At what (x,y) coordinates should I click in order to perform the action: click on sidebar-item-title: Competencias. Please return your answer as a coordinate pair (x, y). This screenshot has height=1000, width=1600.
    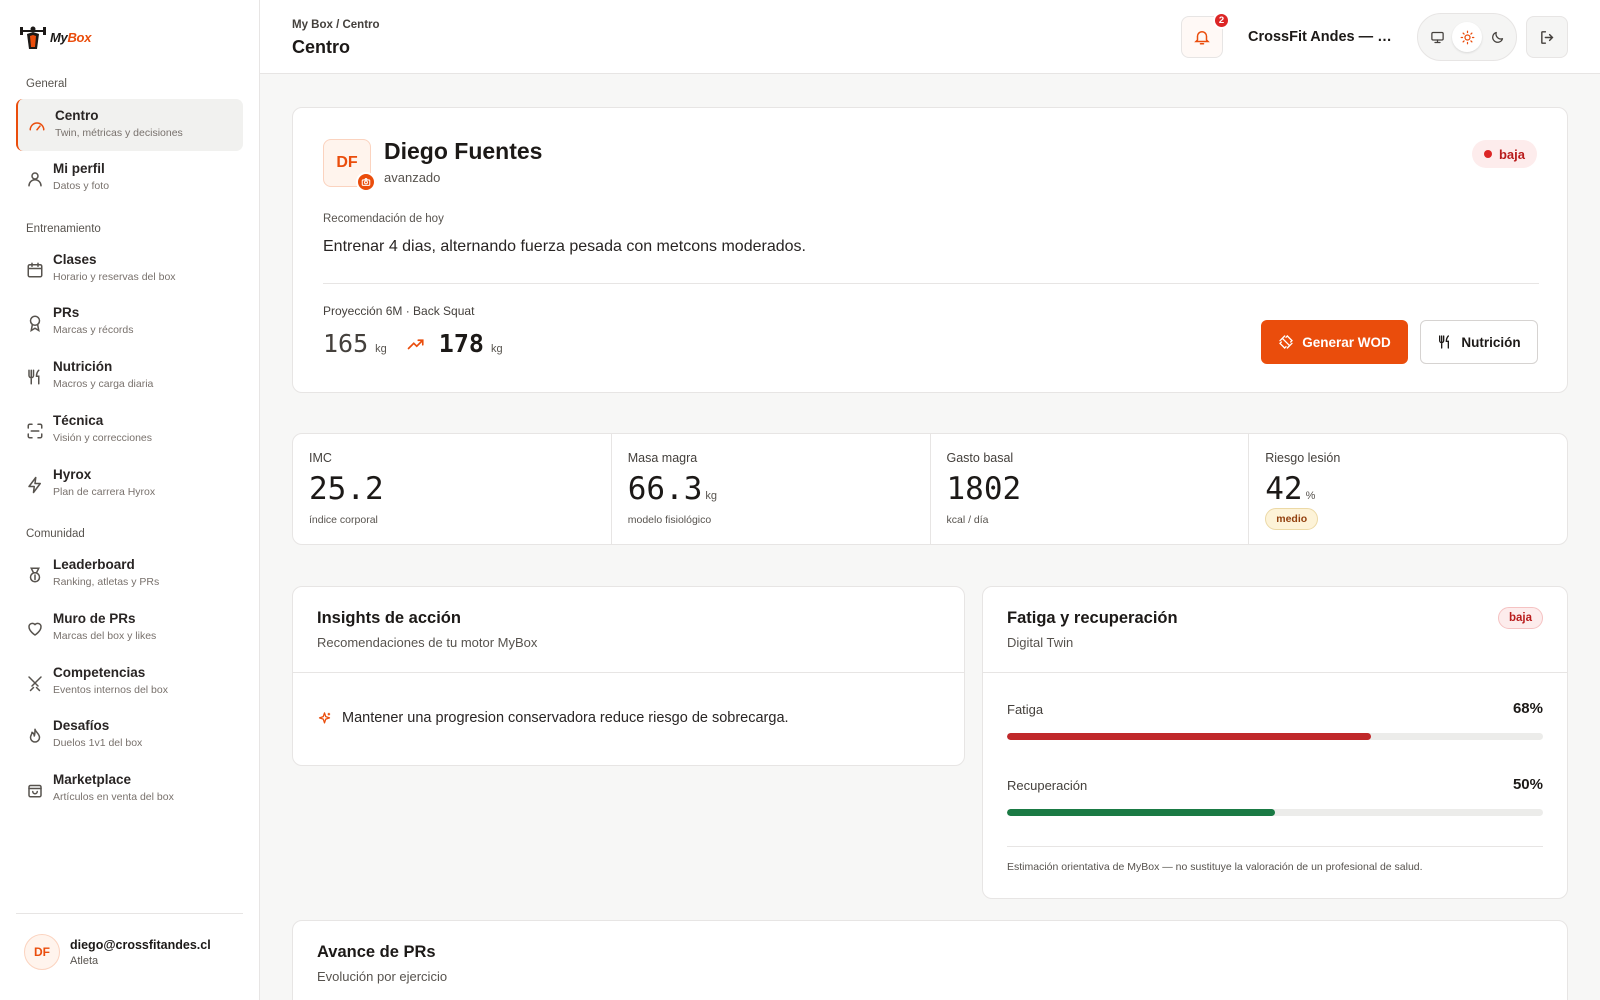
    Looking at the image, I should click on (99, 672).